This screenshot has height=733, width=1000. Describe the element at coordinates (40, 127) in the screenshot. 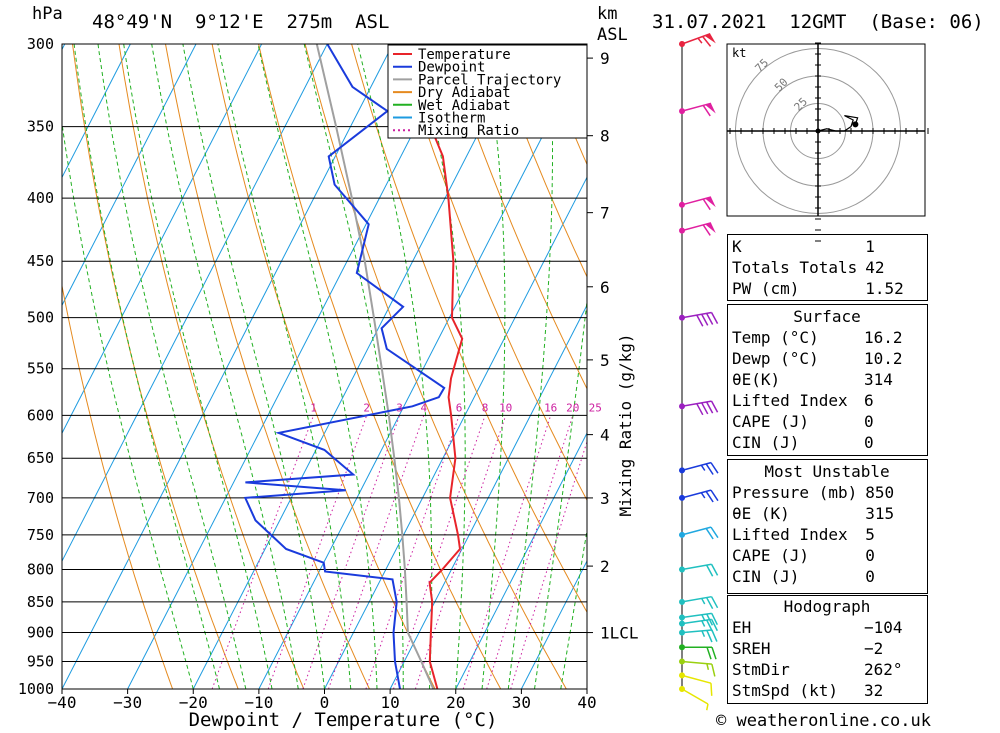

I see `pressure-tick-label: 350` at that location.